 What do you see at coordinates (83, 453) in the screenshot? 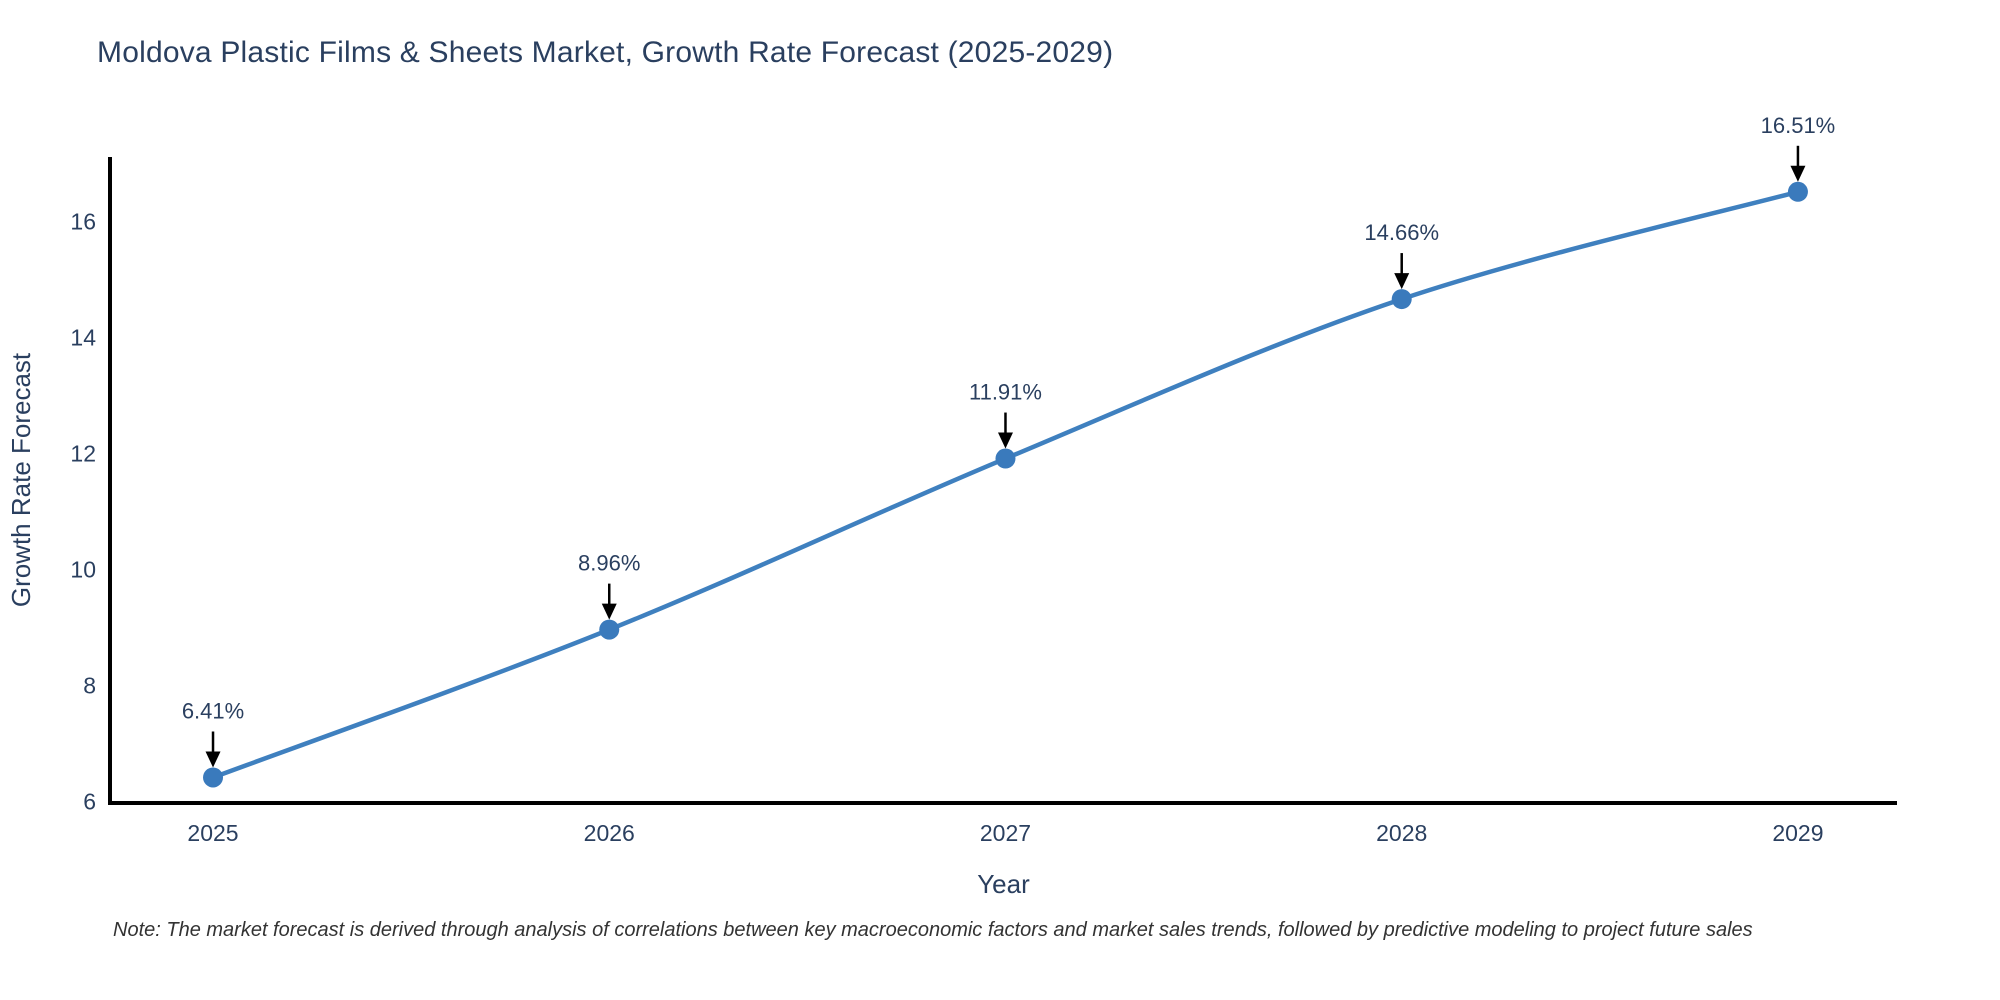
I see `y-tick-label: 12` at bounding box center [83, 453].